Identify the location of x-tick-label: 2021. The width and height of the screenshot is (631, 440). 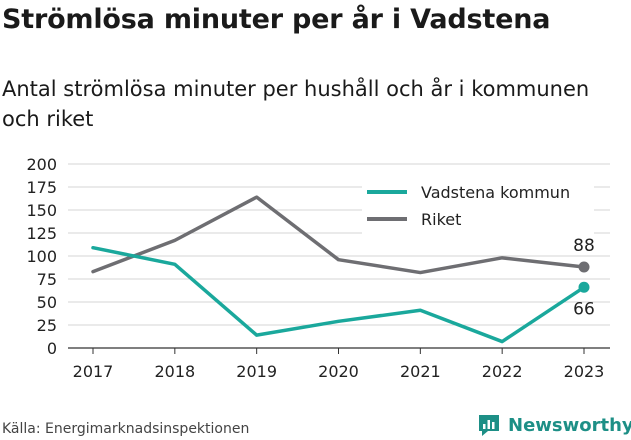
(420, 371).